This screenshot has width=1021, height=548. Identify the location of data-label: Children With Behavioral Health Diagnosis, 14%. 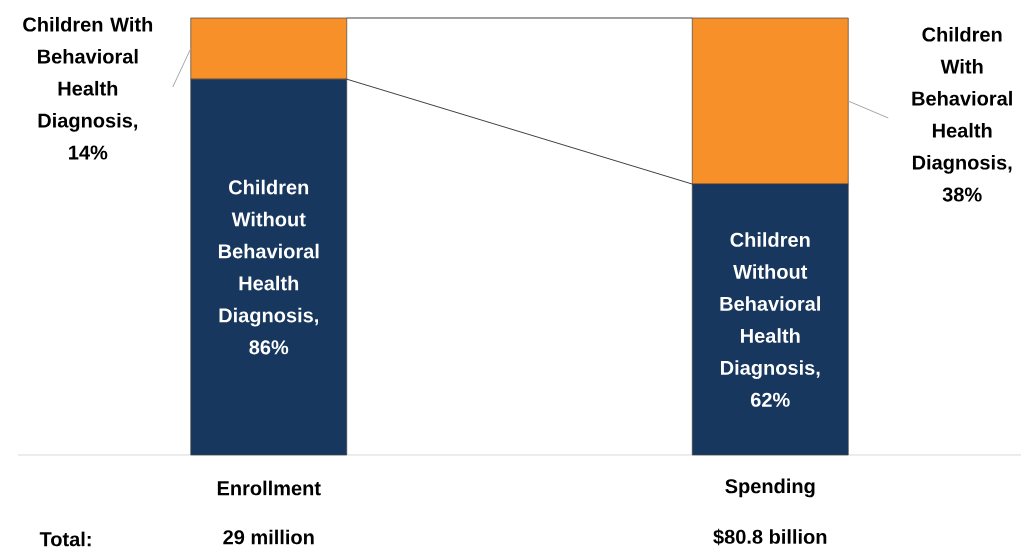
(88, 88).